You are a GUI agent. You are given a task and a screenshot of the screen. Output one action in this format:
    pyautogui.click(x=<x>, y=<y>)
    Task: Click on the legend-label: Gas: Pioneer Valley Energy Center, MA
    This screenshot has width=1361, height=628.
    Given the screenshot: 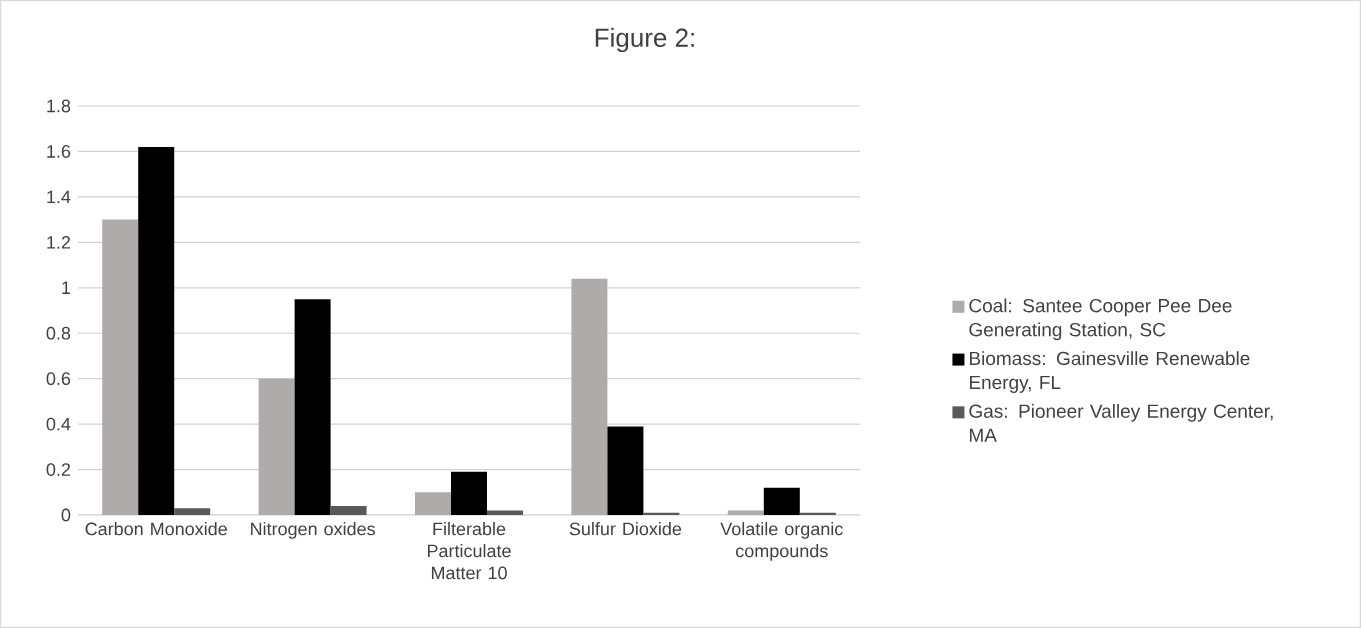 What is the action you would take?
    pyautogui.click(x=1121, y=422)
    